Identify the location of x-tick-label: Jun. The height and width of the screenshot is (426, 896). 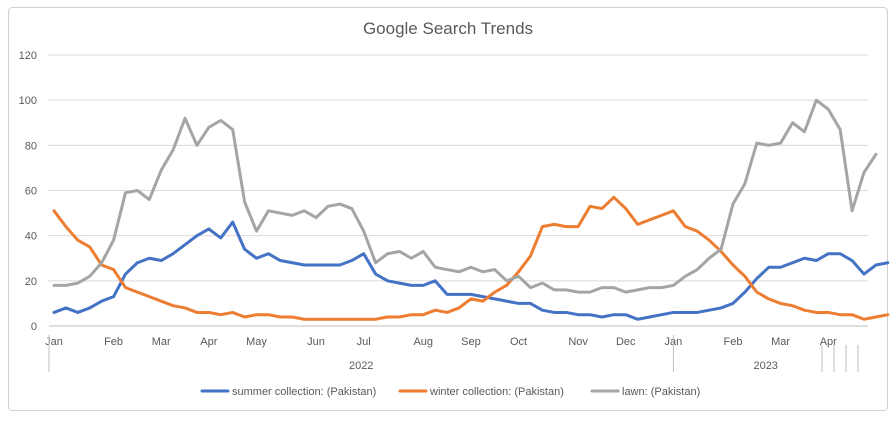
(316, 342).